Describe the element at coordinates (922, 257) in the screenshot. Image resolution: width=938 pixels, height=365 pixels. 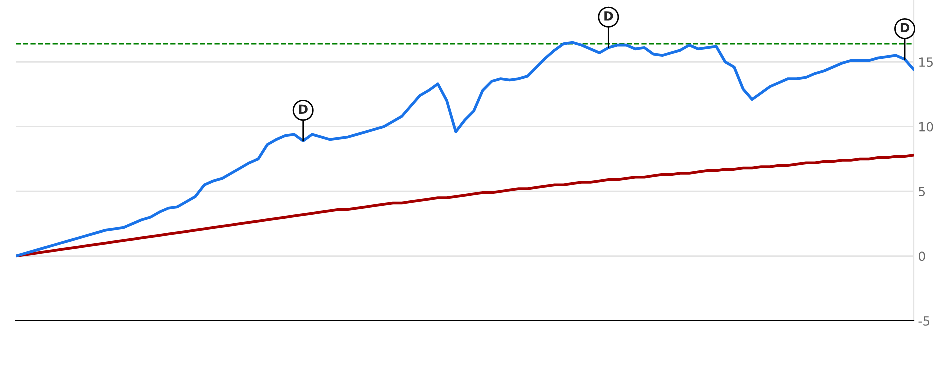
I see `y-tick-label: 0` at that location.